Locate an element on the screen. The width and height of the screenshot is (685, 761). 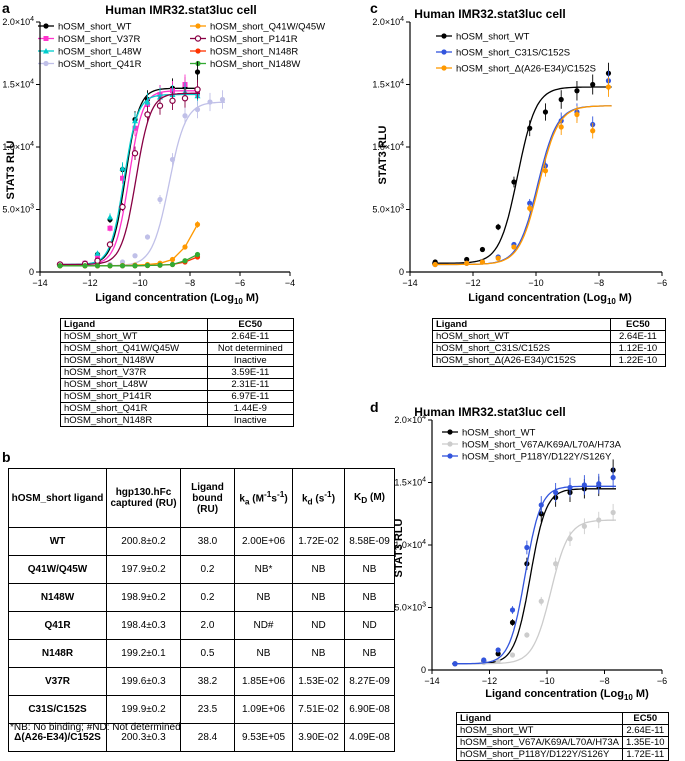
KD-cell: NB is located at coordinates (369, 653).